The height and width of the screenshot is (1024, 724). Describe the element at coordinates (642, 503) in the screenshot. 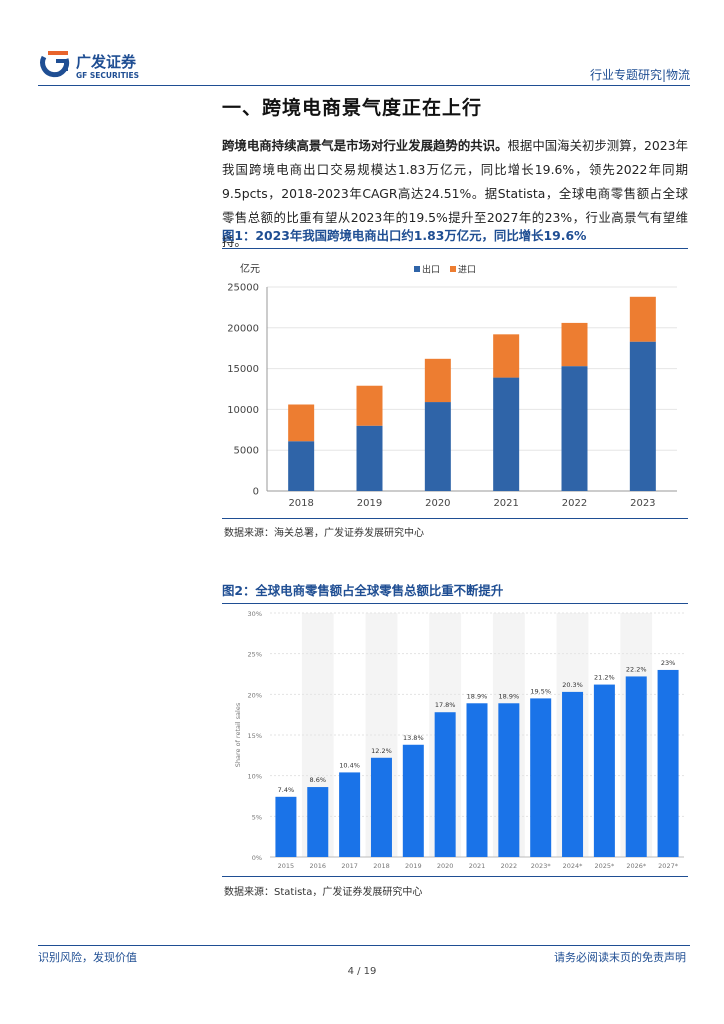

I see `chart1-xtick-2023: 2023` at that location.